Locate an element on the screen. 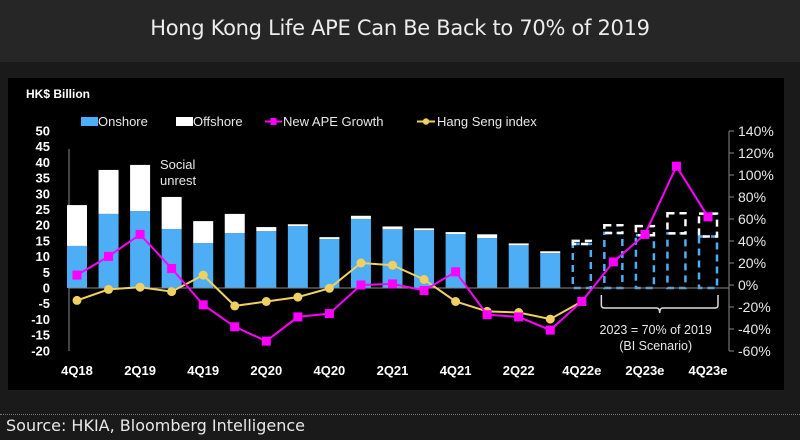  x-axis-tick-label: 4Q19 is located at coordinates (203, 370).